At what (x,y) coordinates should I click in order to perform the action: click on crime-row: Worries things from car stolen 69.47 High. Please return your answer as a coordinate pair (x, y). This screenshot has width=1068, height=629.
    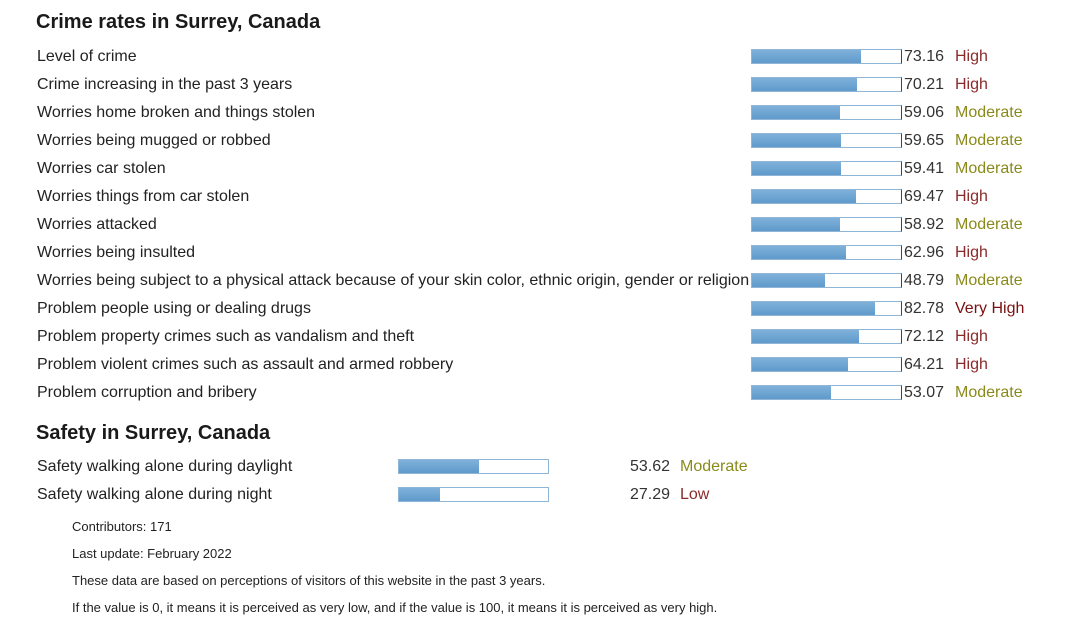
    Looking at the image, I should click on (536, 198).